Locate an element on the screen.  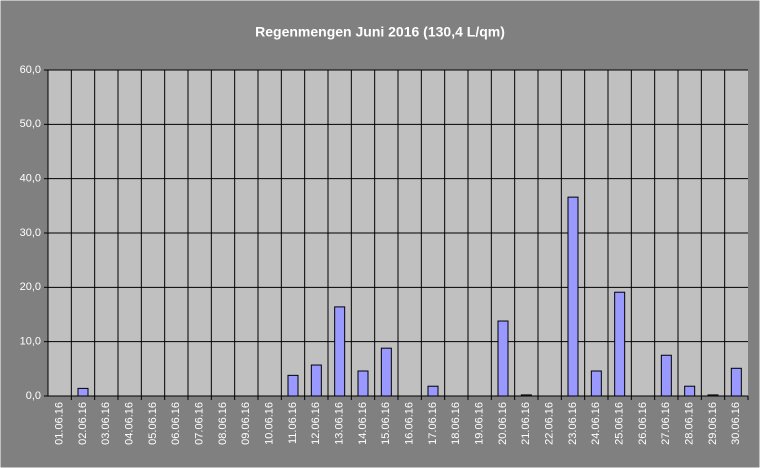
x-tick-label: 27.06.16 is located at coordinates (666, 423).